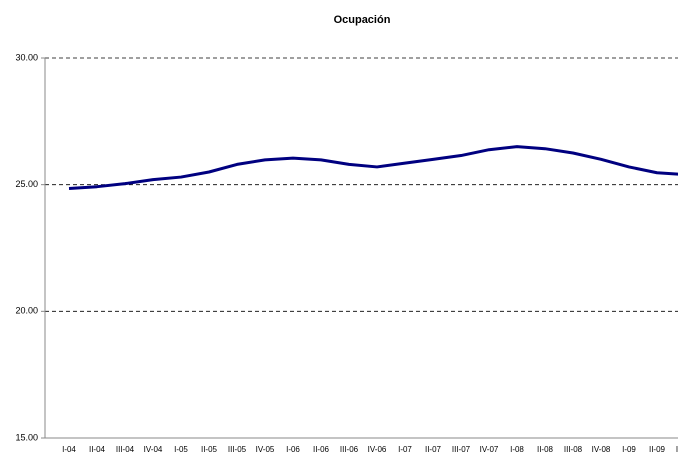 This screenshot has width=678, height=457. What do you see at coordinates (265, 449) in the screenshot?
I see `x-tick-label: IV-05` at bounding box center [265, 449].